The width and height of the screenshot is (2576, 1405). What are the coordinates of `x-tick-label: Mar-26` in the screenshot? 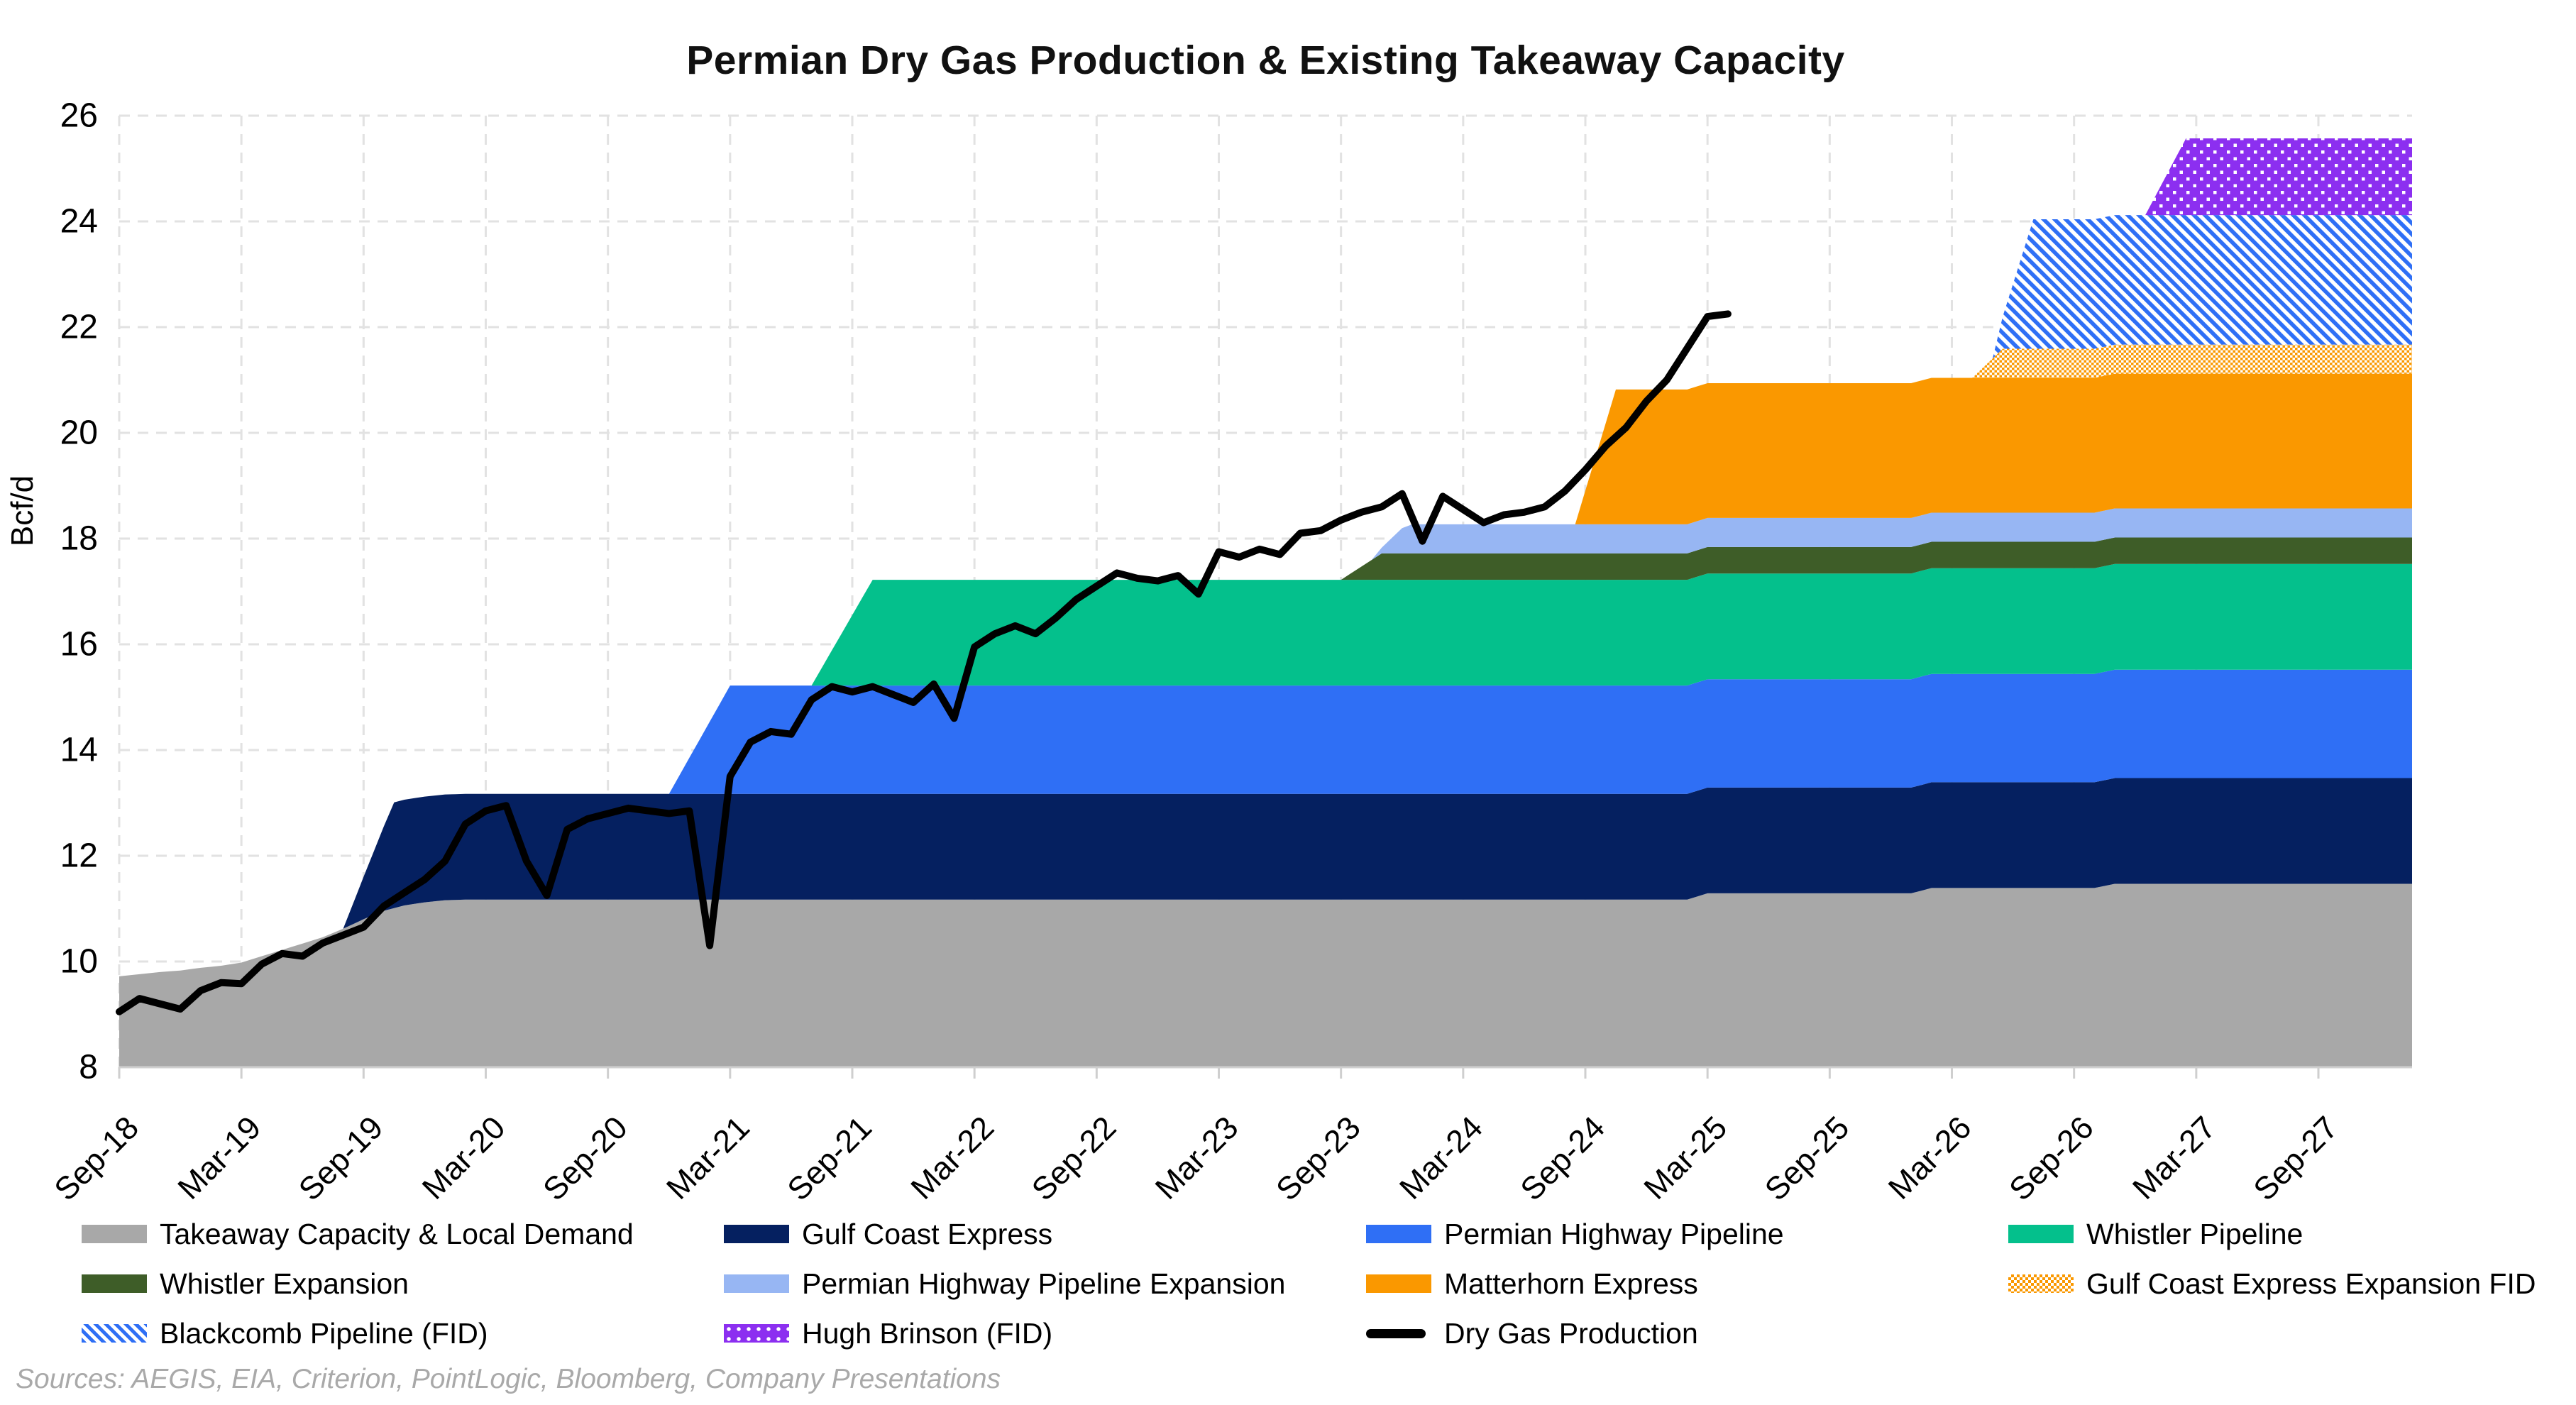 It's located at (1929, 1157).